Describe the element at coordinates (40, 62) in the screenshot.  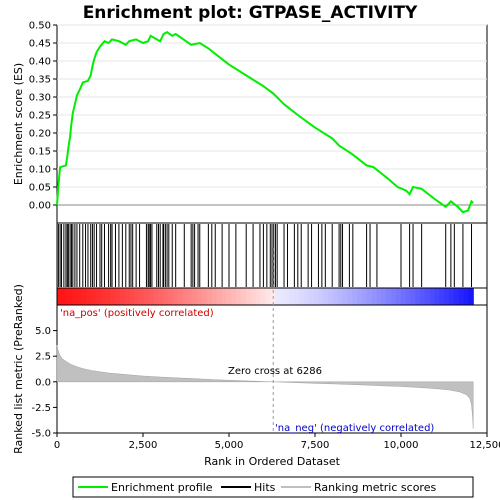
I see `es-y-tick-label: 0.40` at that location.